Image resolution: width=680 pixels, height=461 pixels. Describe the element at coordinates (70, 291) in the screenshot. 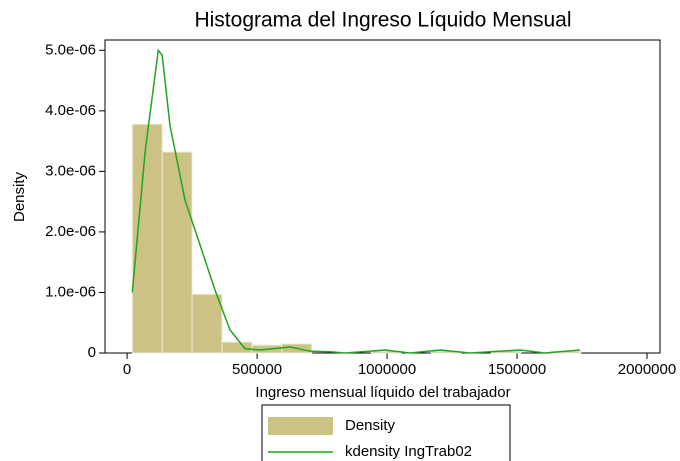

I see `y-tick-label: 1.0e-06` at that location.